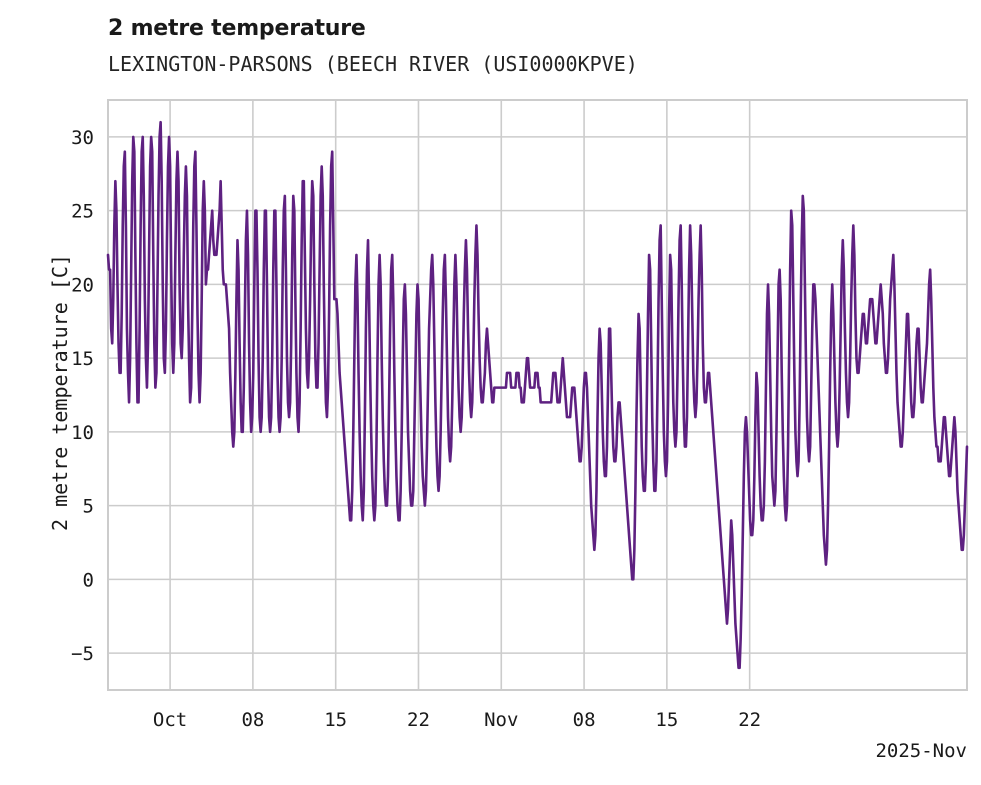 This screenshot has height=785, width=981. I want to click on y-tick-label: 25, so click(82, 212).